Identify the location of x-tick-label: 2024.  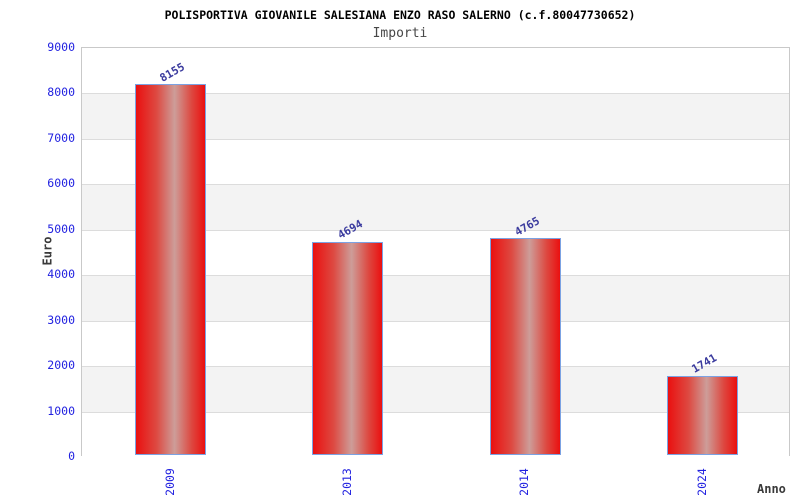
(701, 482).